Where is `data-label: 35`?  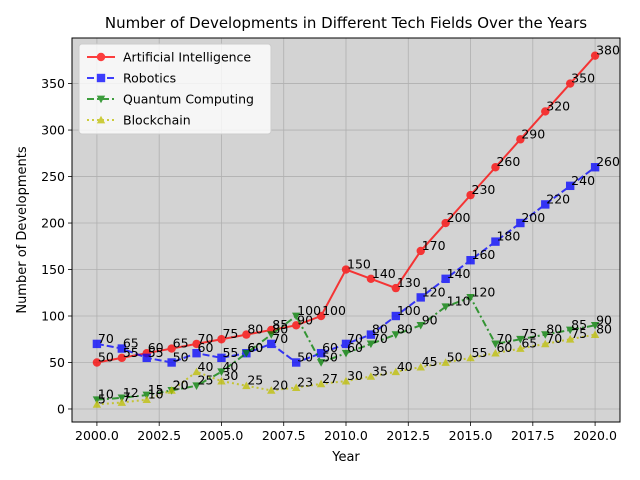
data-label: 35 is located at coordinates (380, 370).